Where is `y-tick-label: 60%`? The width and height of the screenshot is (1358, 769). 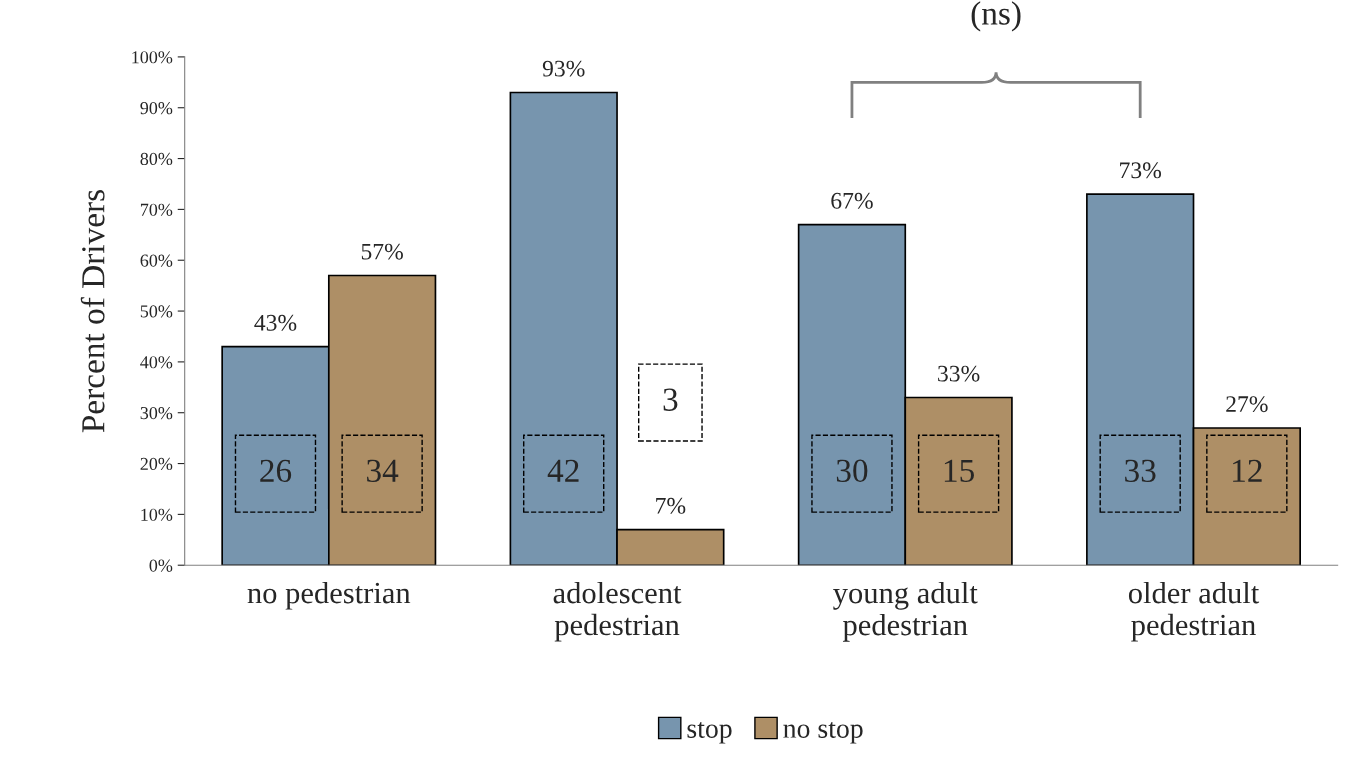
y-tick-label: 60% is located at coordinates (156, 260).